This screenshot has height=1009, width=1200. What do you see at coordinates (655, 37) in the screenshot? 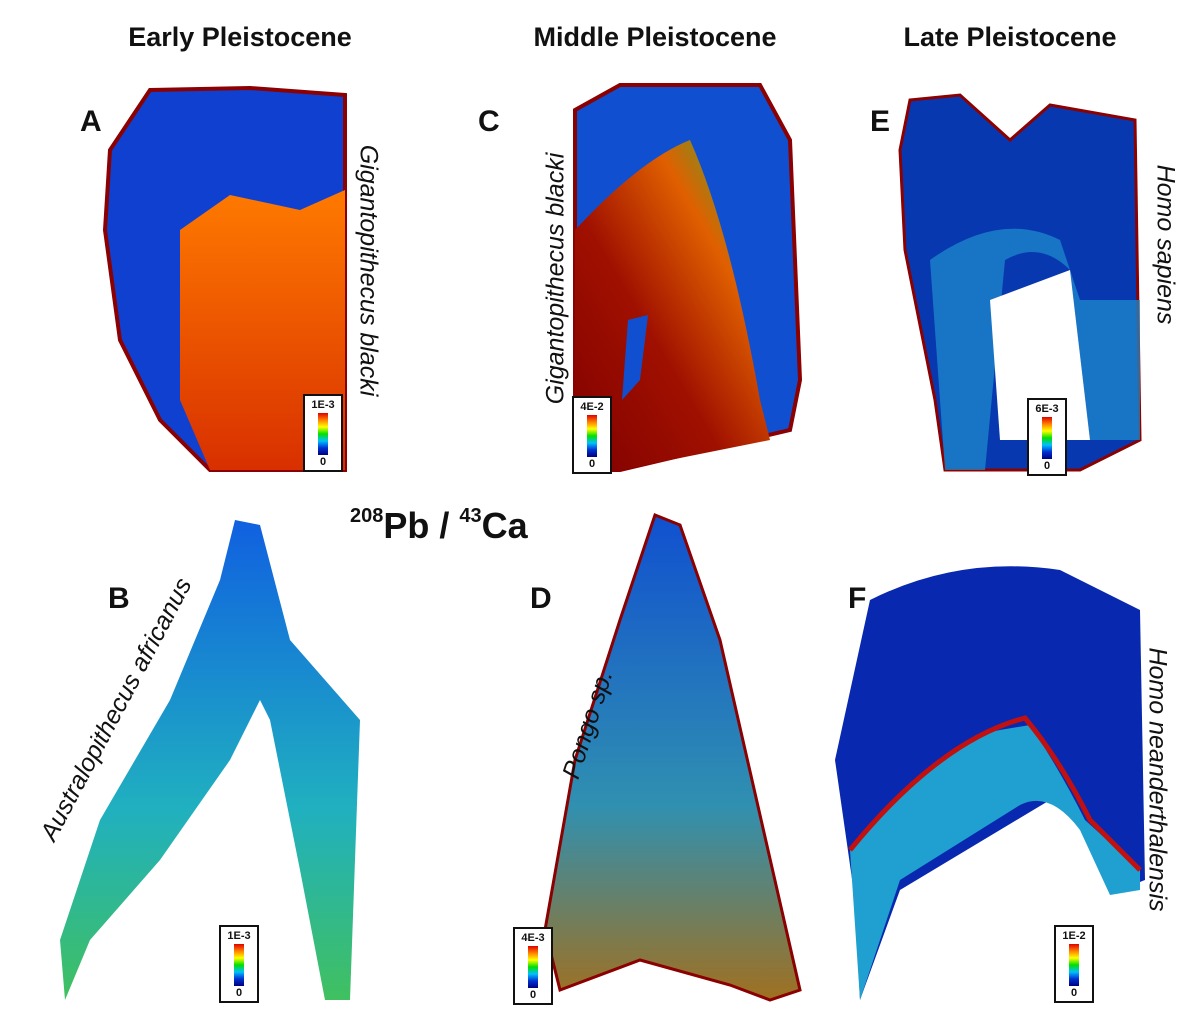
I see `header-middle-pleistocene: Middle Pleistocene` at bounding box center [655, 37].